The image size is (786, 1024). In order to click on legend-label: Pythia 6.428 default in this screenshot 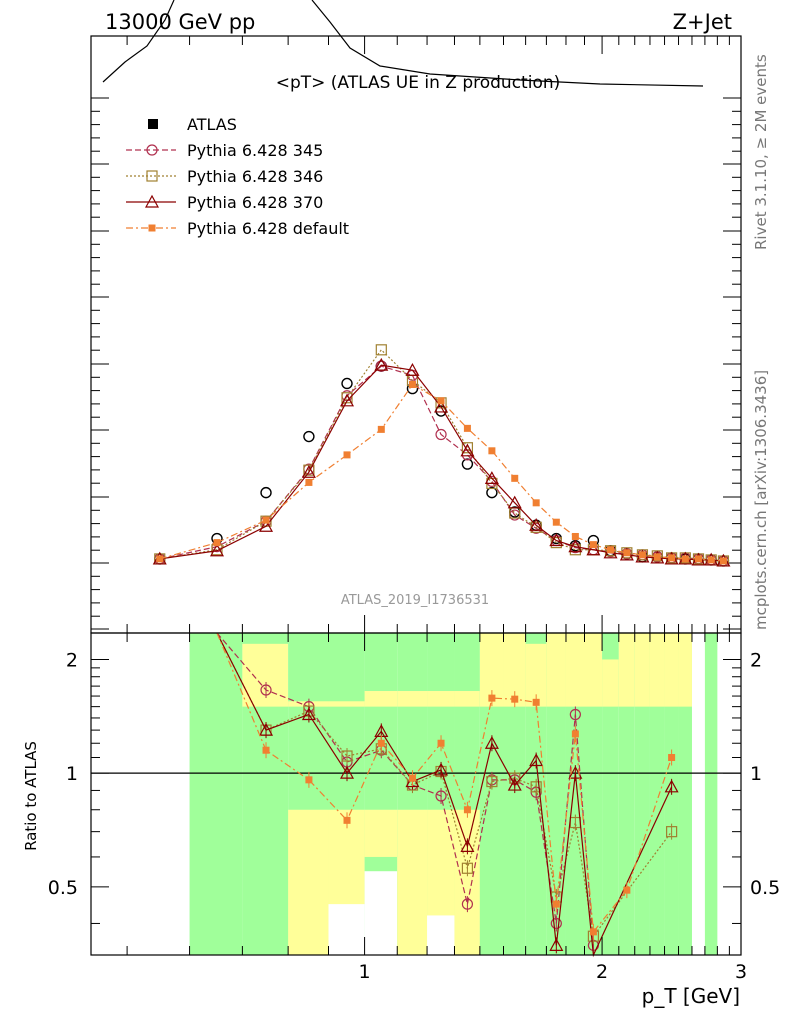, I will do `click(268, 228)`.